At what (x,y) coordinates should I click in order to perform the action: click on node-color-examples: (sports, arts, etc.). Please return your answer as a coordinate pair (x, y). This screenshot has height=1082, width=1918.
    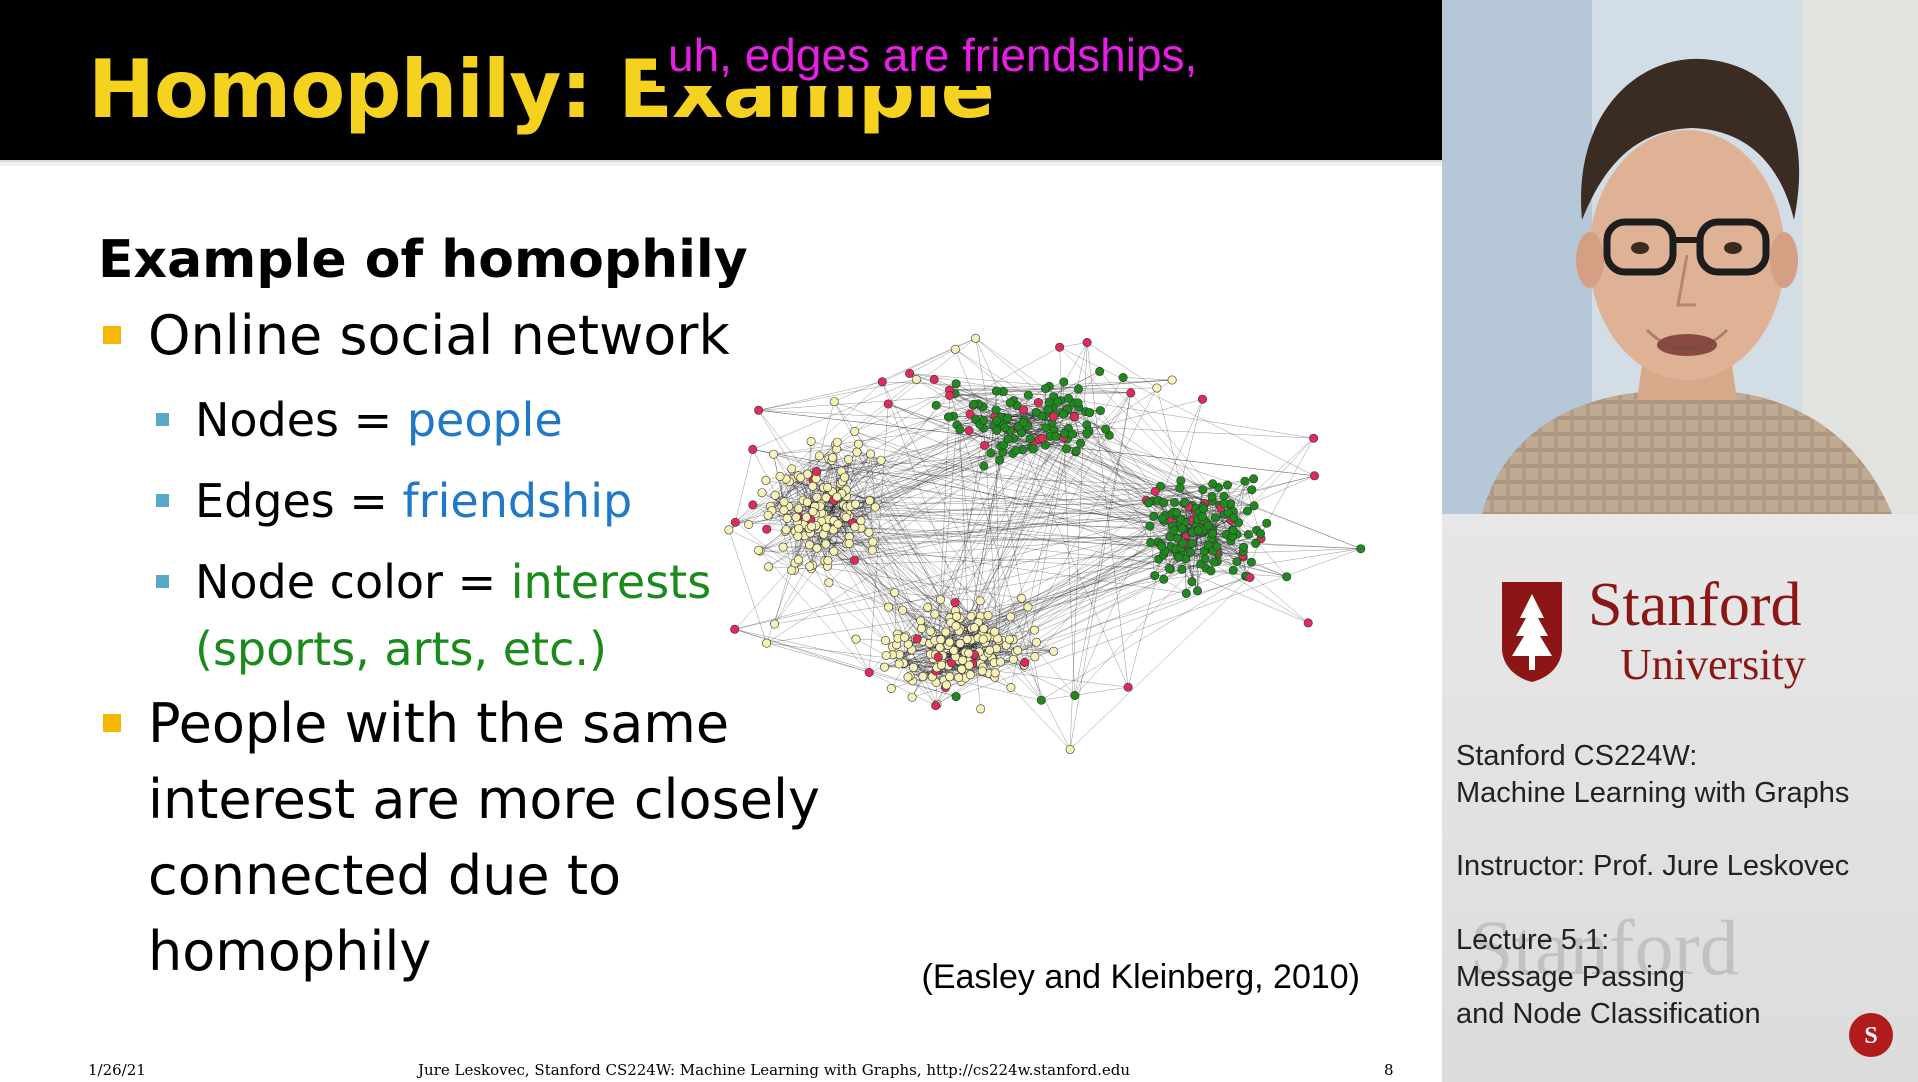
    Looking at the image, I should click on (401, 649).